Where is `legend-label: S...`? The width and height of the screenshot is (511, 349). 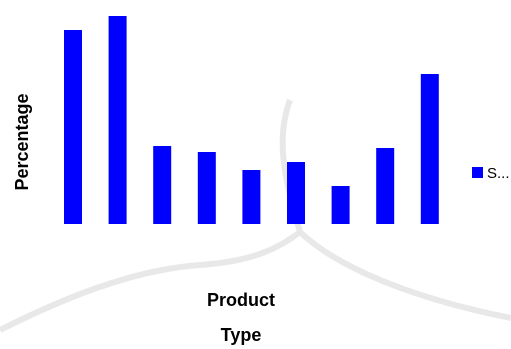
legend-label: S... is located at coordinates (498, 173).